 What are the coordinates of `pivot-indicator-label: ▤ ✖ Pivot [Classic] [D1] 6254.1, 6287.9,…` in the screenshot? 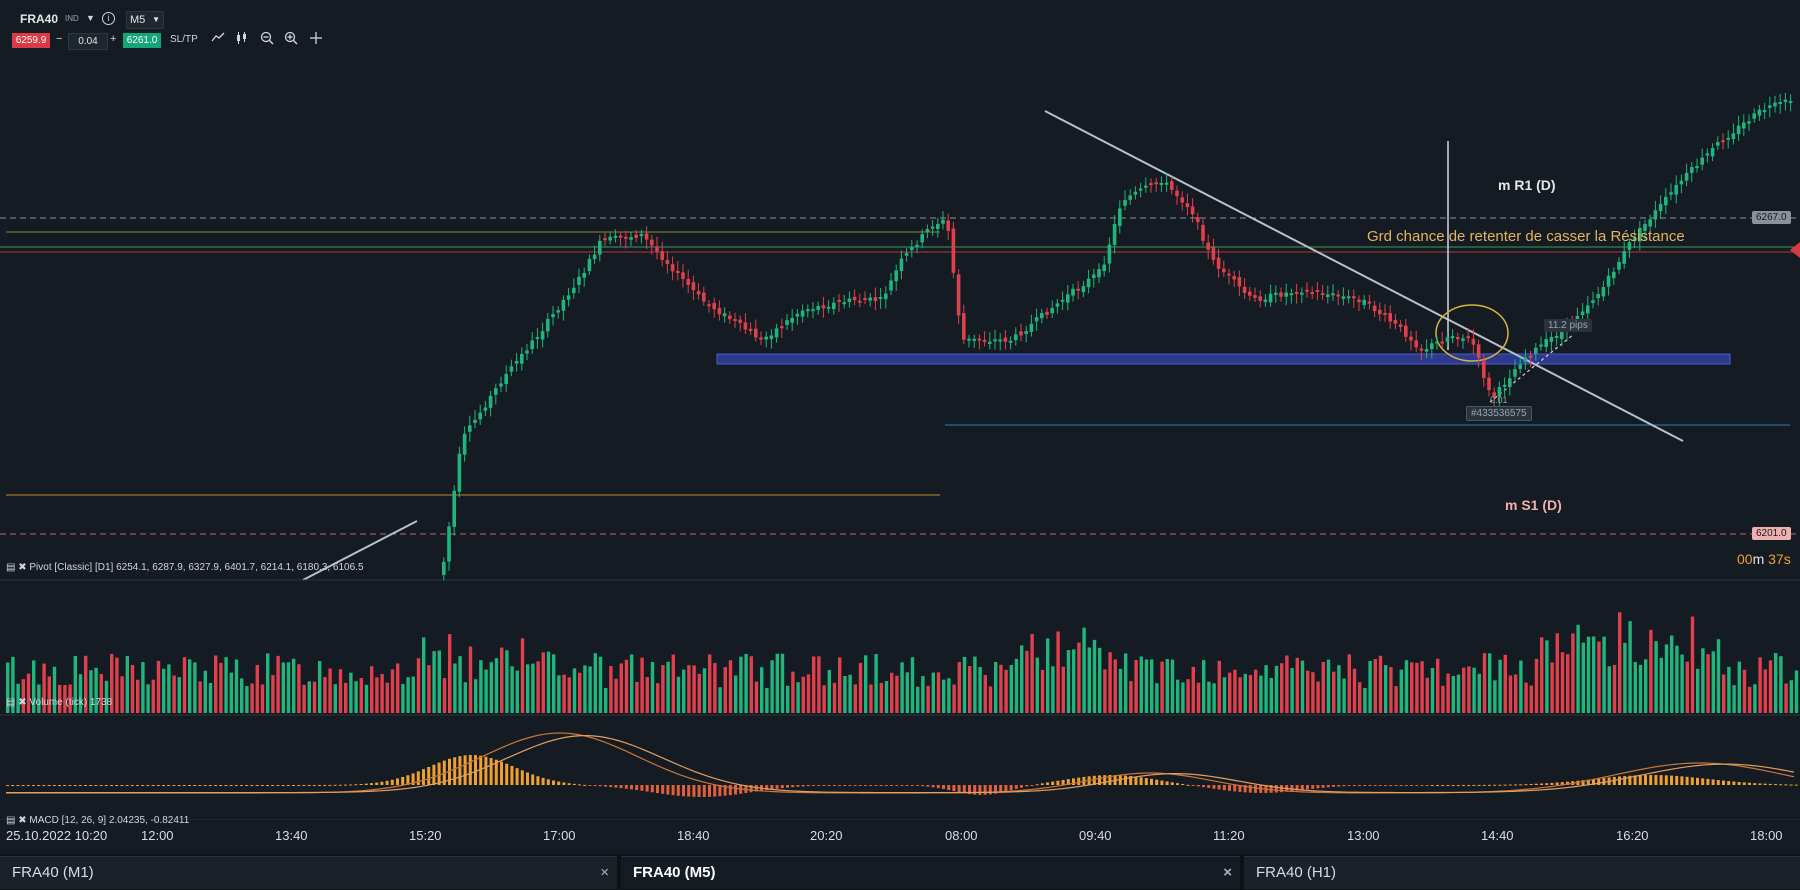 It's located at (185, 567).